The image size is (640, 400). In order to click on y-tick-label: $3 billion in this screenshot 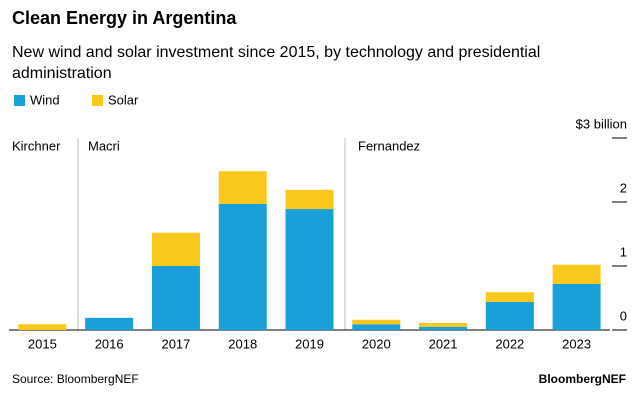, I will do `click(601, 123)`.